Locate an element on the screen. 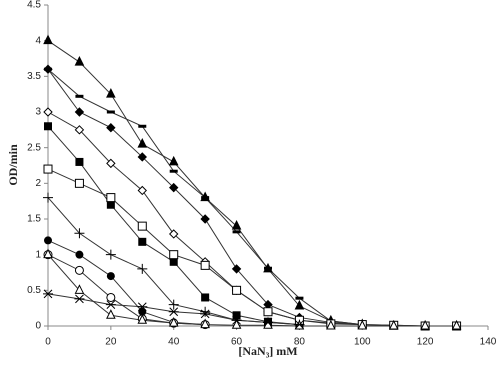 This screenshot has width=500, height=369. y-tick-label: 3 is located at coordinates (38, 112).